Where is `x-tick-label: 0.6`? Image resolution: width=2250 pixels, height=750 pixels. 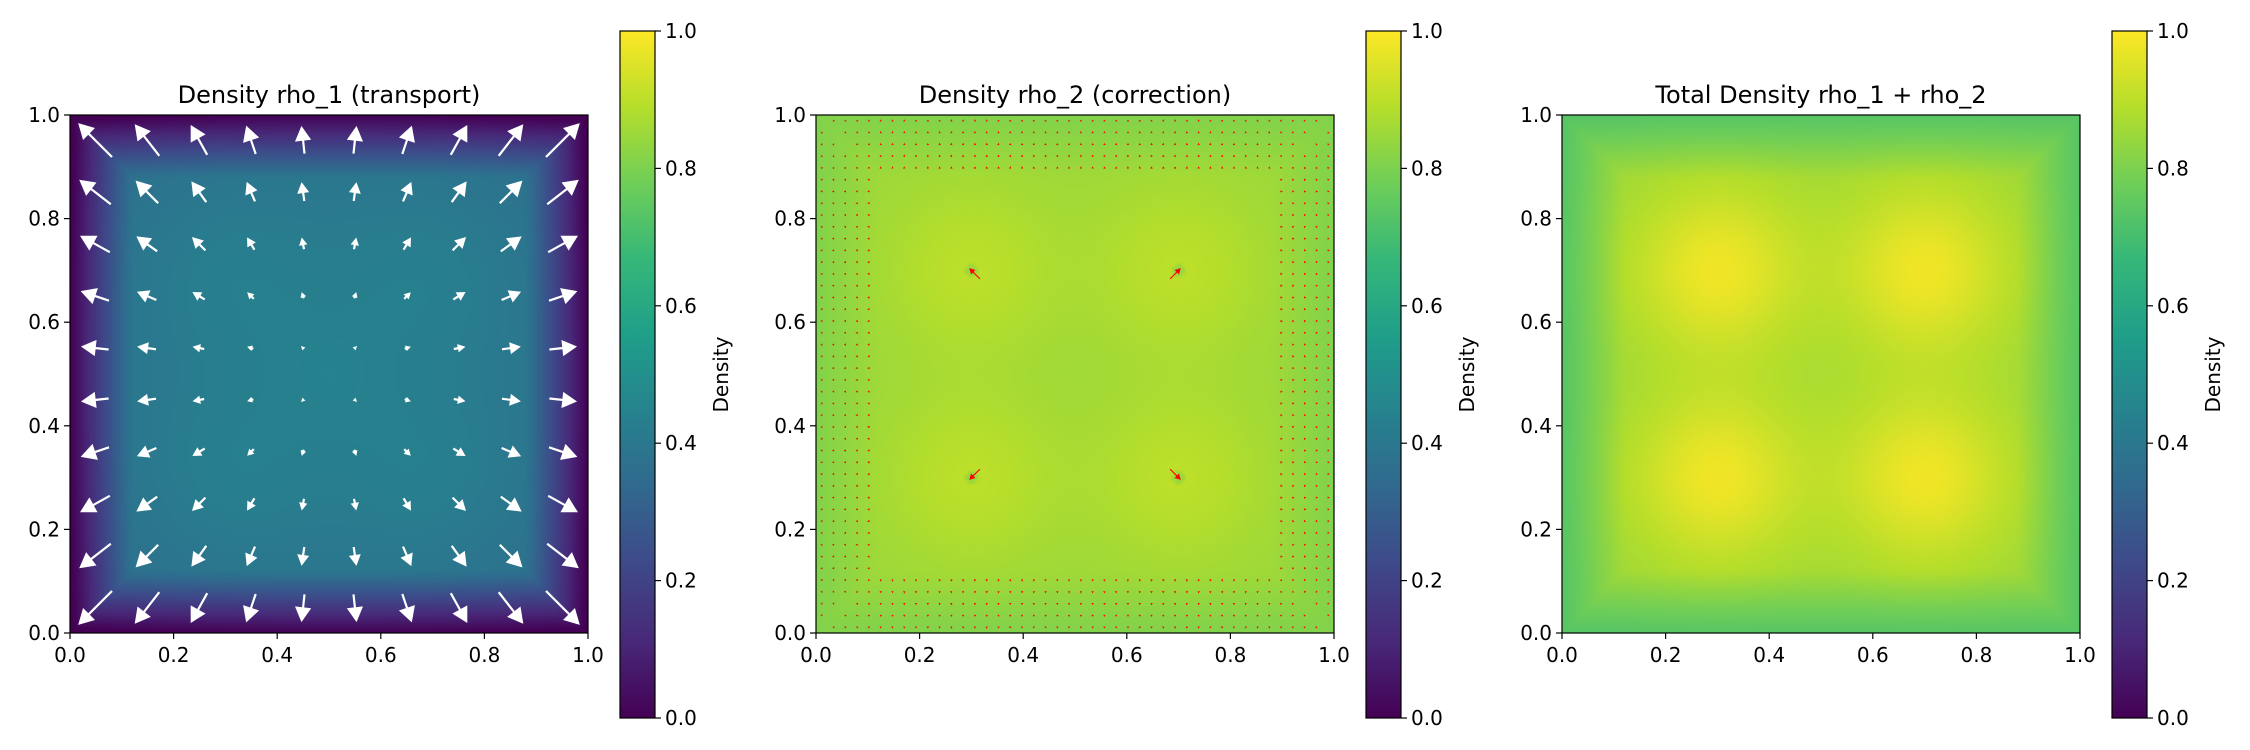
x-tick-label: 0.6 is located at coordinates (381, 655).